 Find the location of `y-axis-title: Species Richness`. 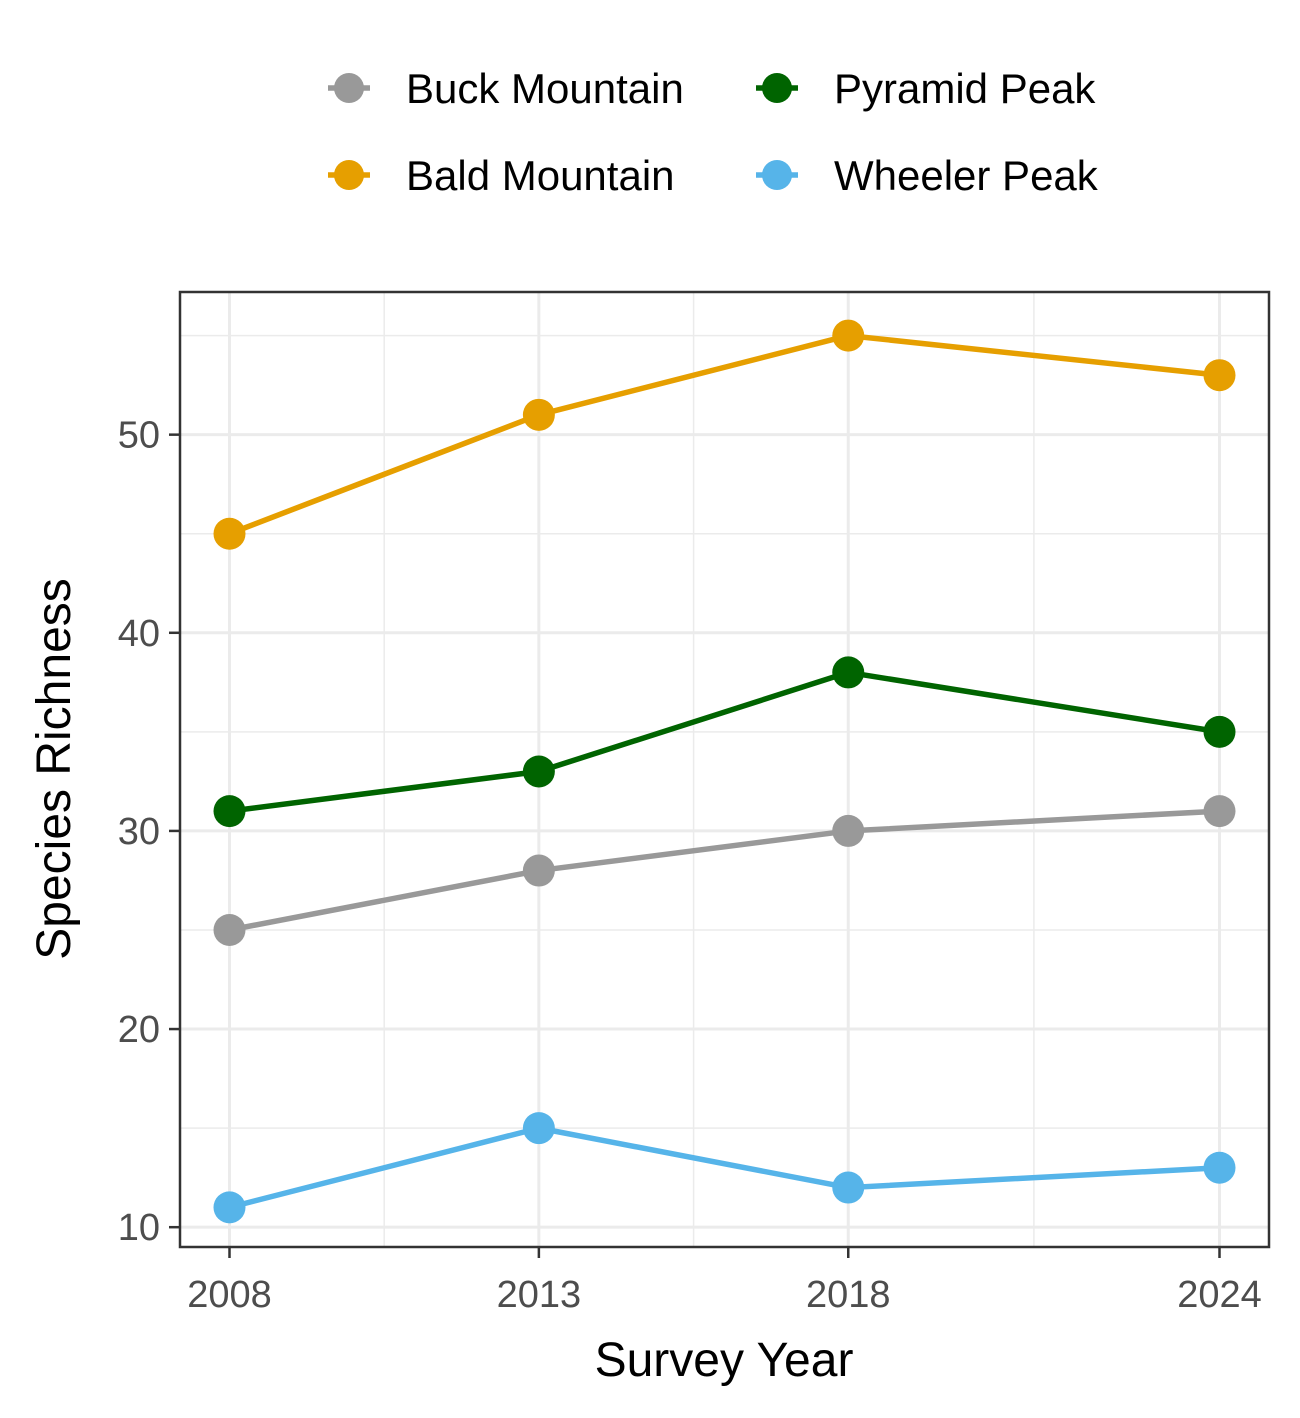

y-axis-title: Species Richness is located at coordinates (54, 769).